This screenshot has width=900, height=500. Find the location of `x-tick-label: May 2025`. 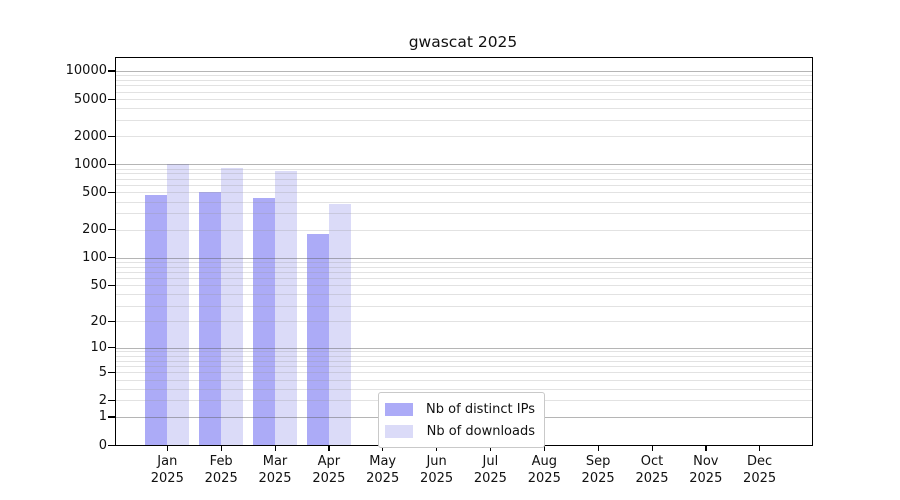

x-tick-label: May 2025 is located at coordinates (383, 470).